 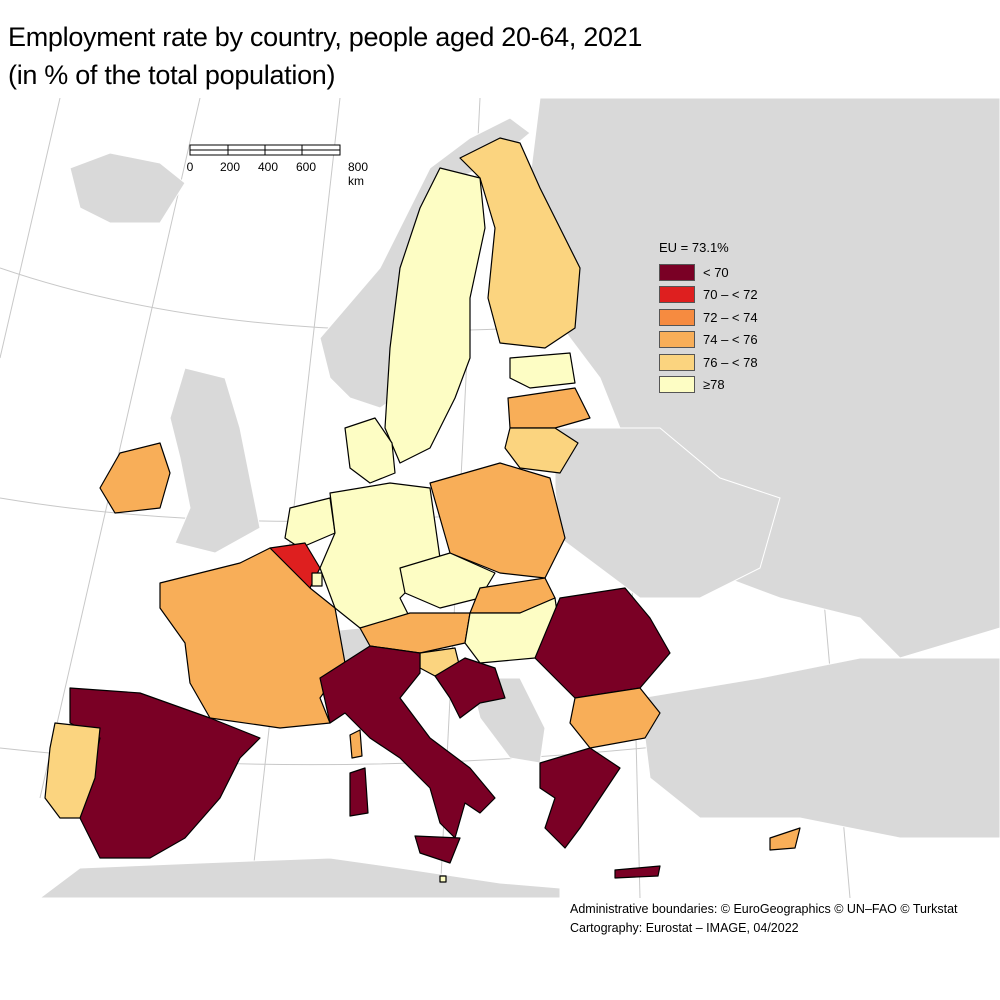 I want to click on country-france, so click(x=252, y=638).